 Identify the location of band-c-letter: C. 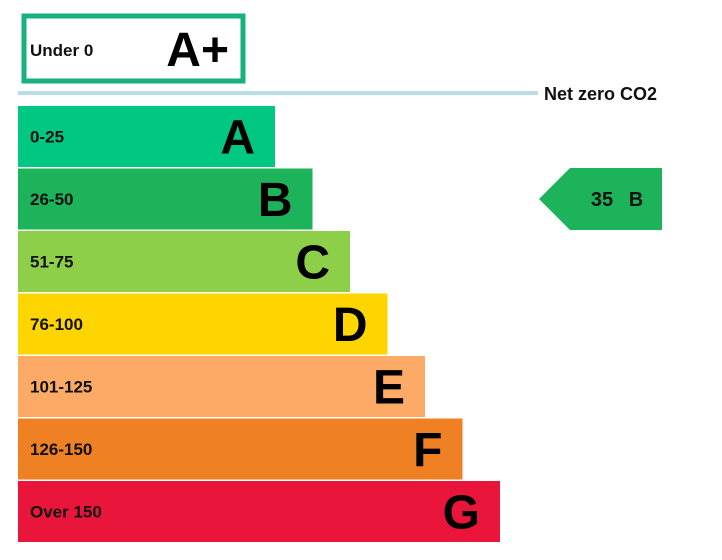
(312, 263).